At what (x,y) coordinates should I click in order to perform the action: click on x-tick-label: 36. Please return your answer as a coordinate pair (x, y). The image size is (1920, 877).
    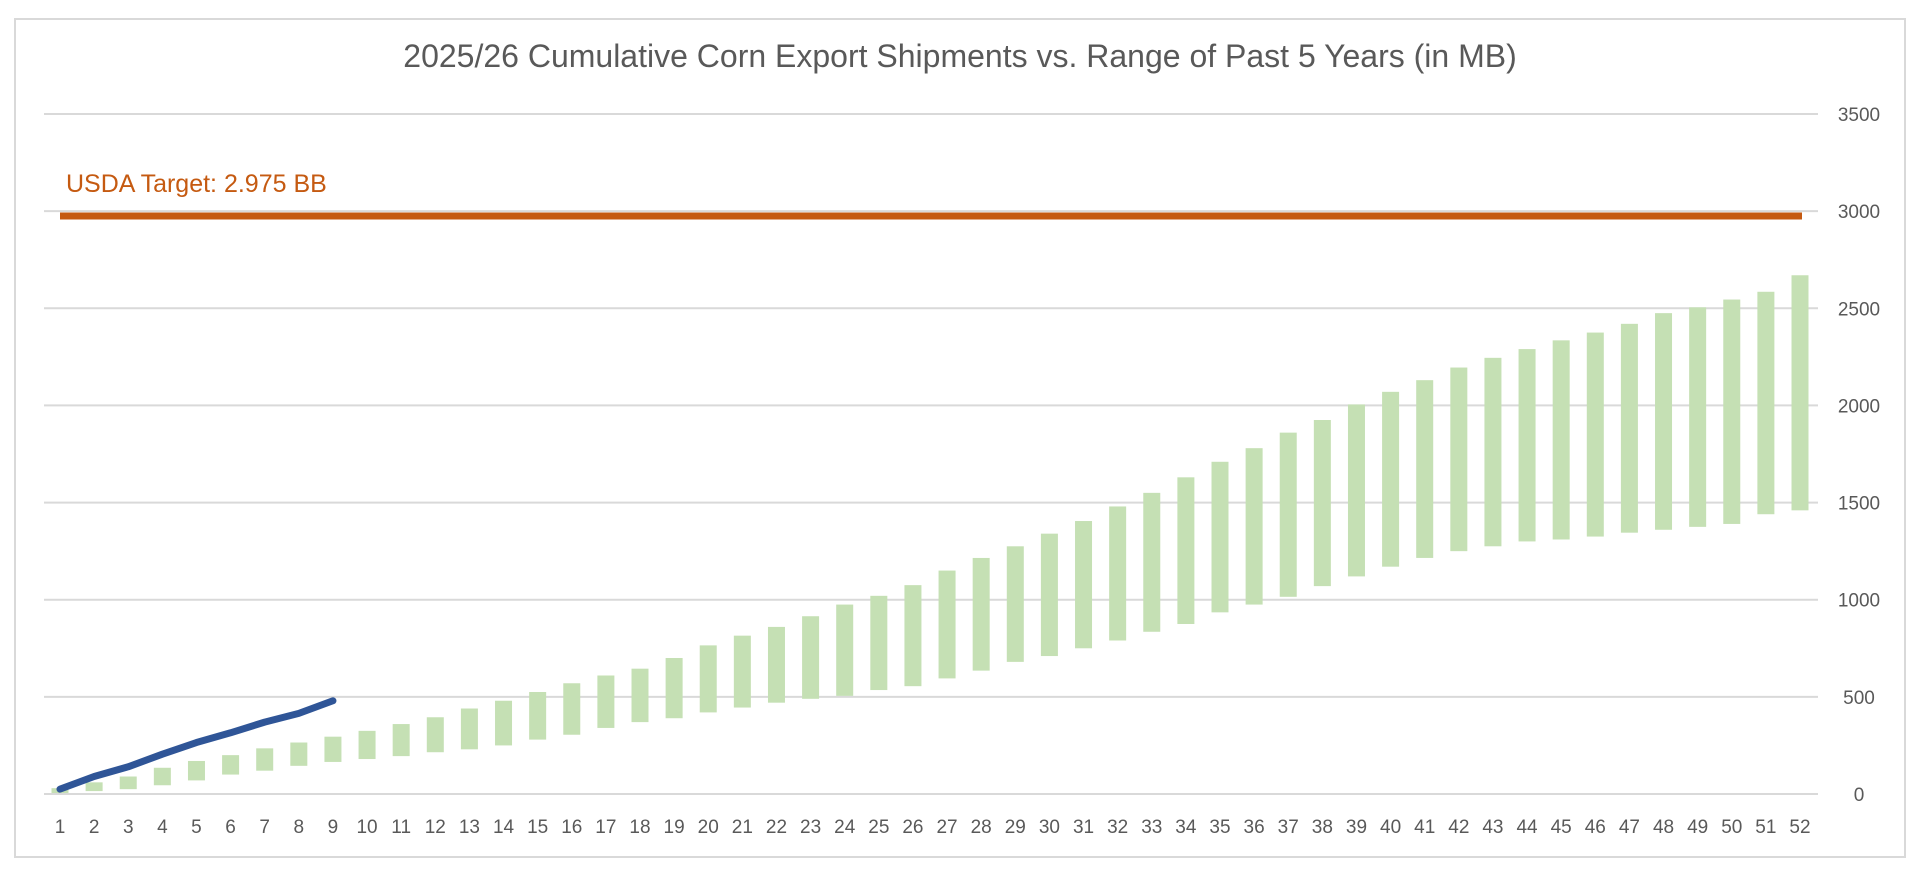
    Looking at the image, I should click on (1254, 827).